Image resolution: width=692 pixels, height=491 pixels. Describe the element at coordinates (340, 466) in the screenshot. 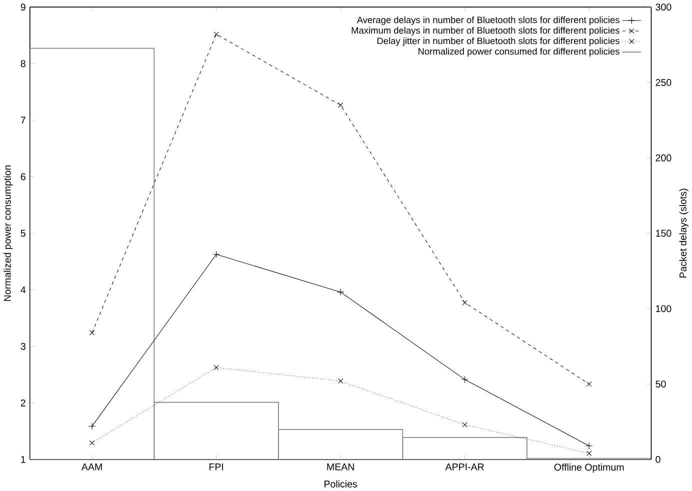

I see `x-tick-label: MEAN` at that location.